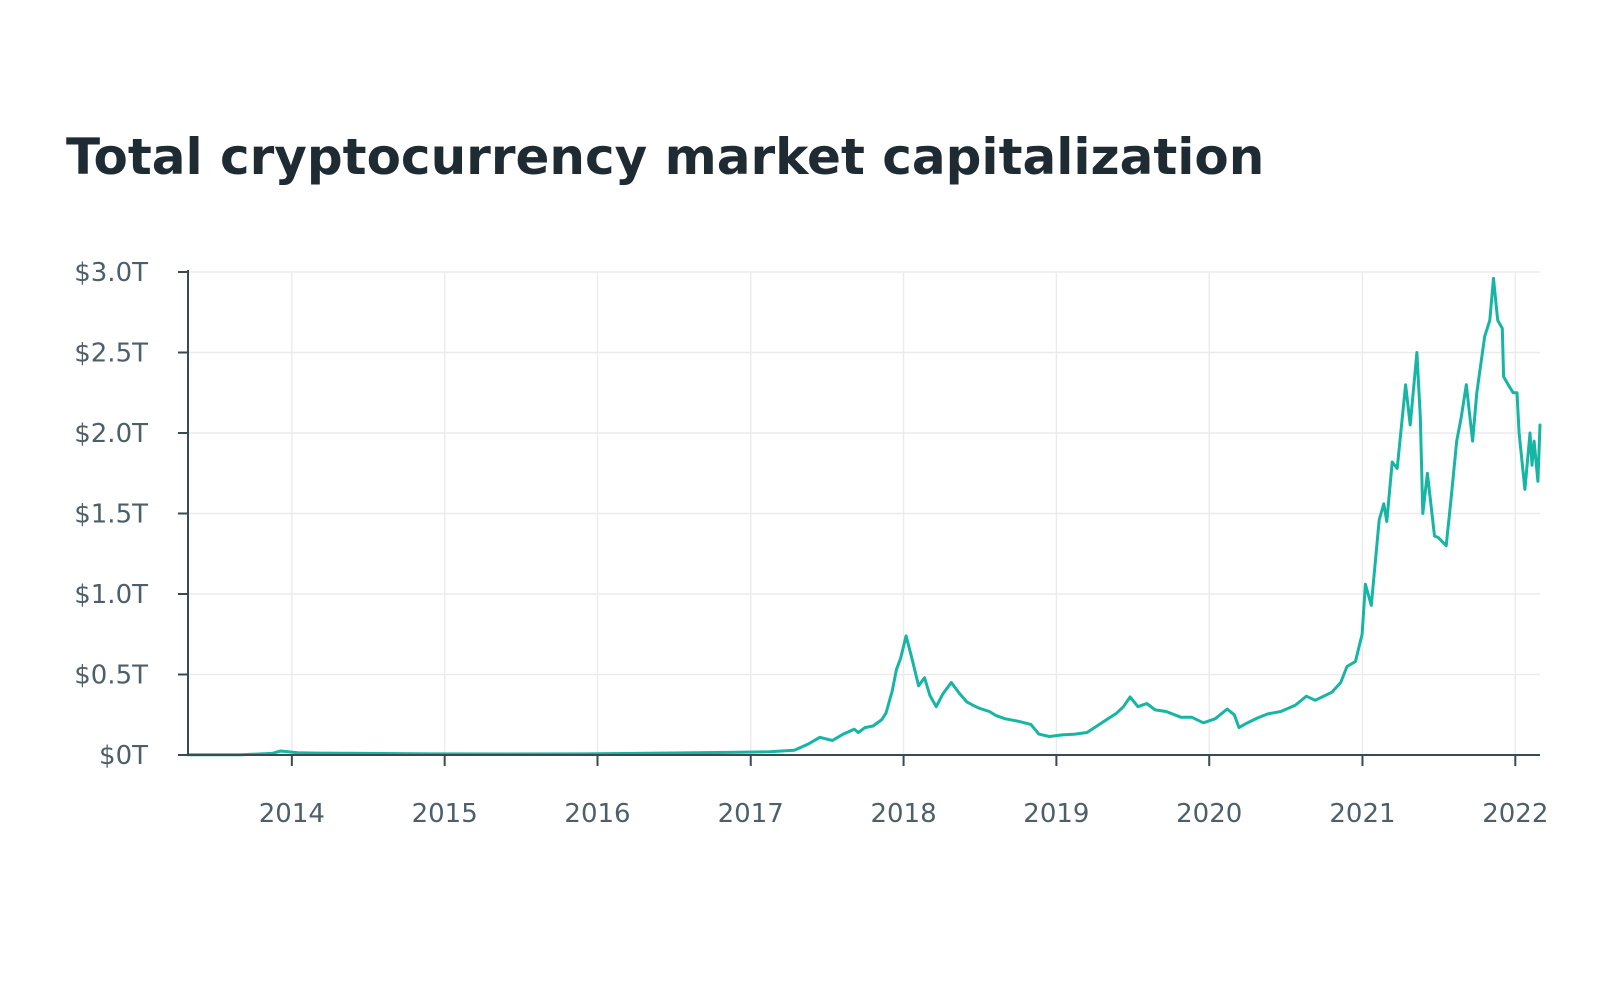 The width and height of the screenshot is (1600, 1000). Describe the element at coordinates (597, 814) in the screenshot. I see `x-tick-label: 2016` at that location.